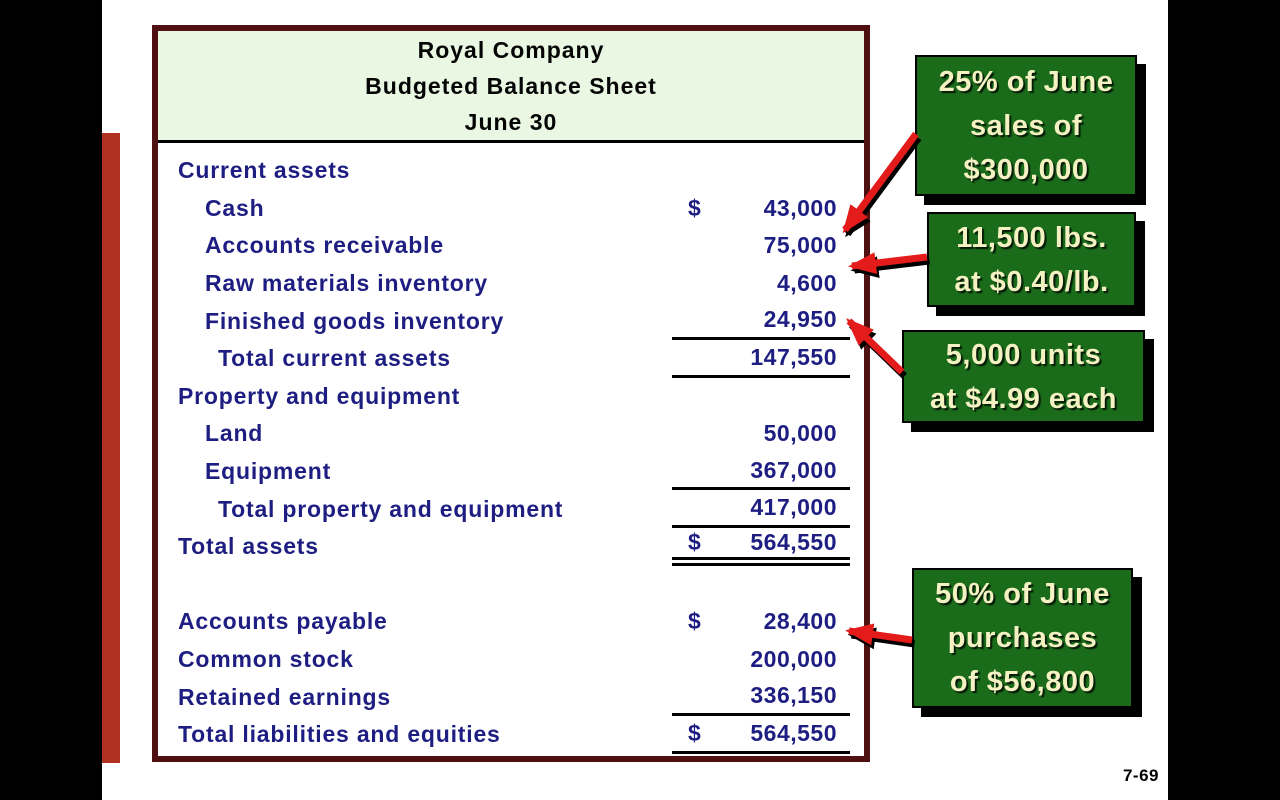 The width and height of the screenshot is (1280, 800). Describe the element at coordinates (264, 170) in the screenshot. I see `row-label: Current assets` at that location.